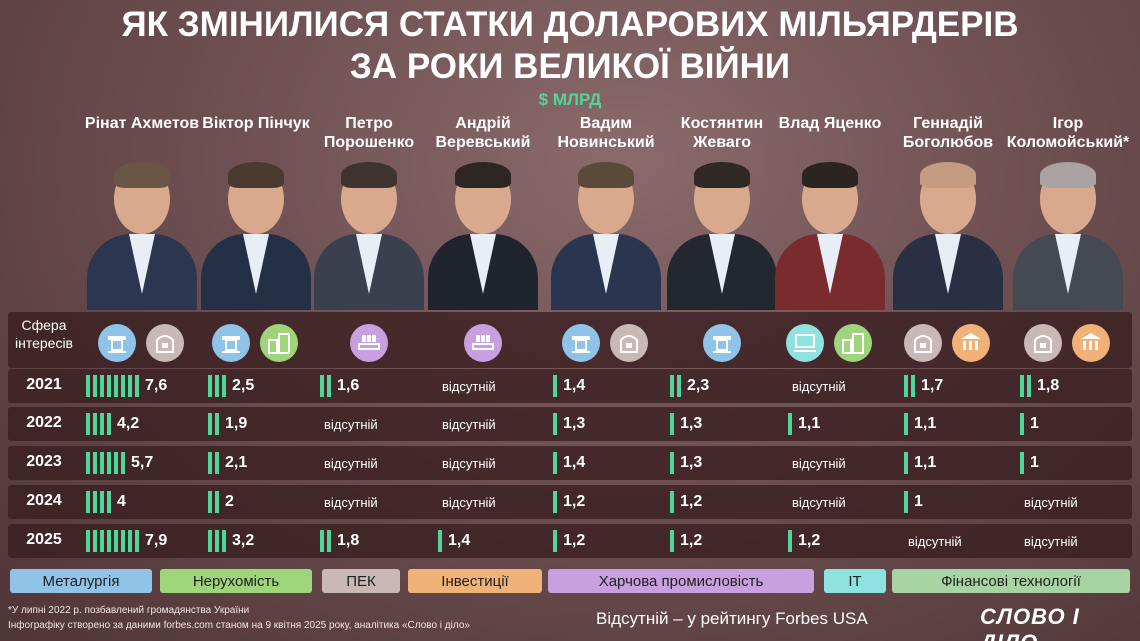 This screenshot has width=1140, height=641. I want to click on value-cell: 1, so click(913, 502).